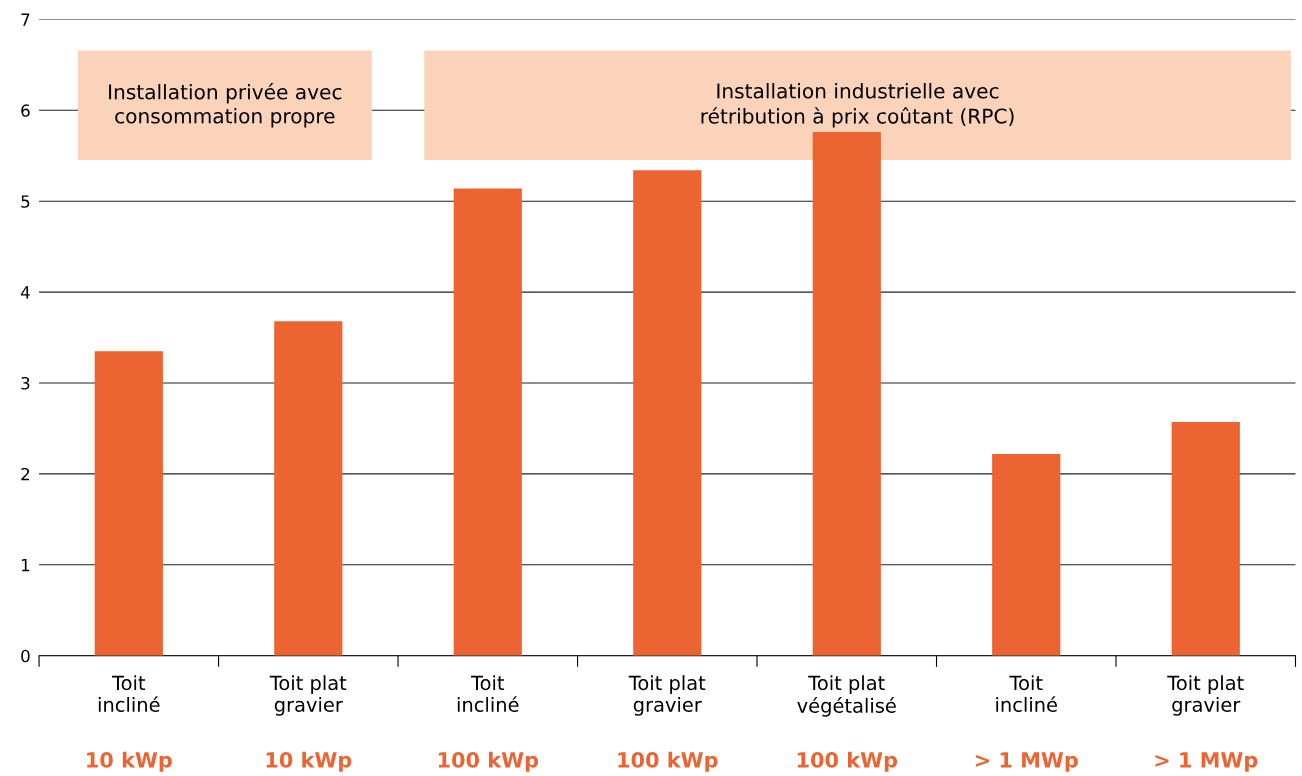 Image resolution: width=1302 pixels, height=776 pixels. What do you see at coordinates (857, 105) in the screenshot?
I see `annotation: Installation industrielle avec rétribution à prix coûtant (RPC)` at bounding box center [857, 105].